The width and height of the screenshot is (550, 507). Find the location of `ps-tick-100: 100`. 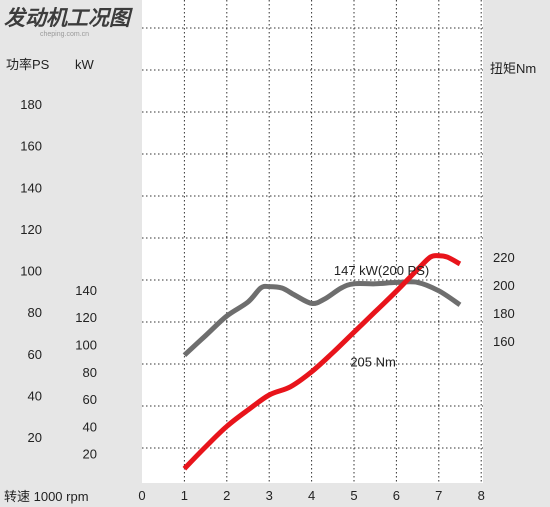

ps-tick-100: 100 is located at coordinates (31, 271).